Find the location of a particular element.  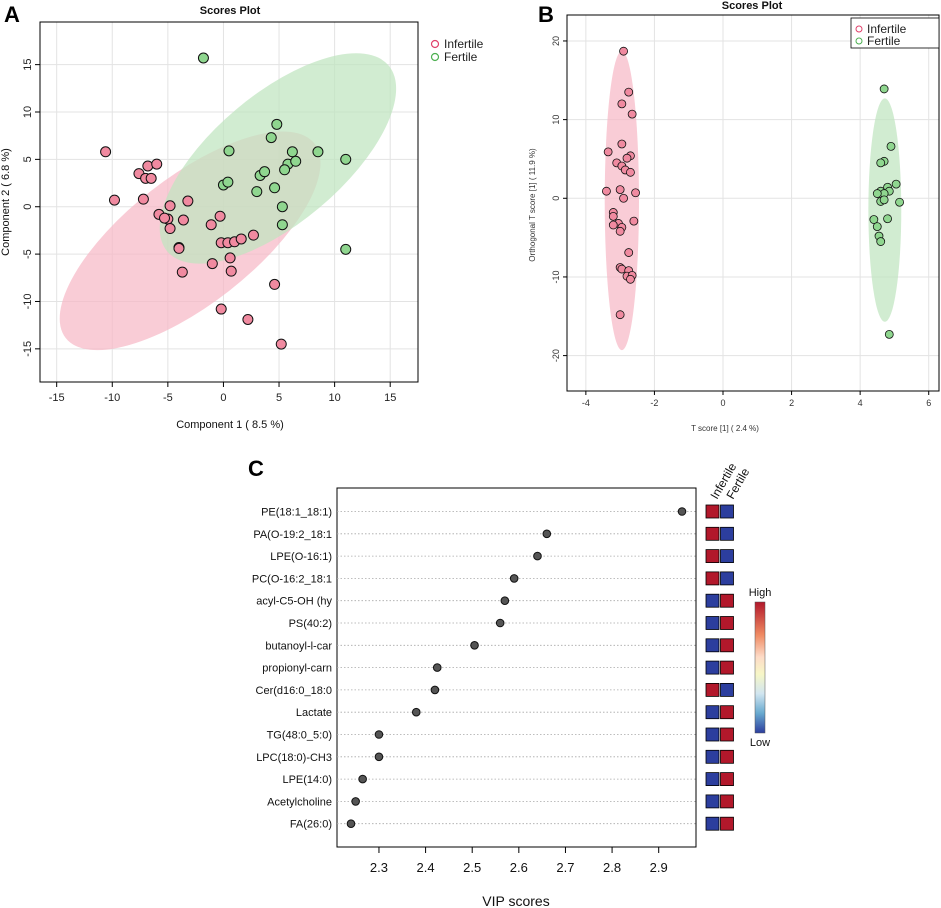

vip-xtick-label-2: 2.5 is located at coordinates (472, 867).